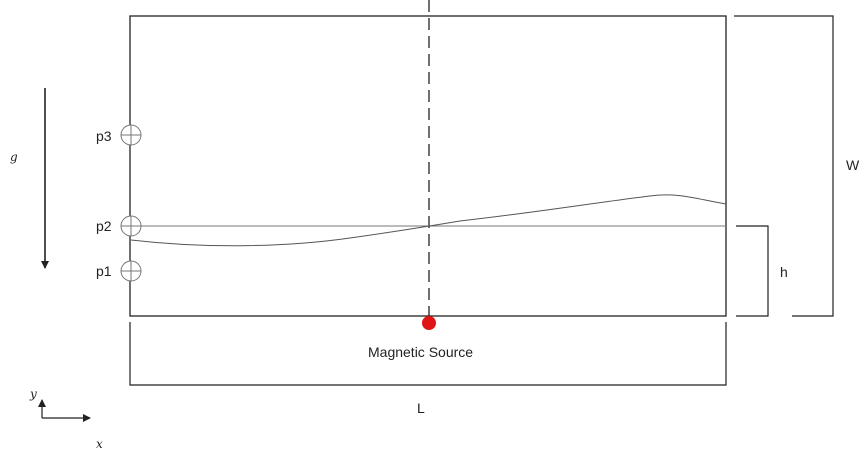 The image size is (861, 455). I want to click on length-dimension, so click(428, 354).